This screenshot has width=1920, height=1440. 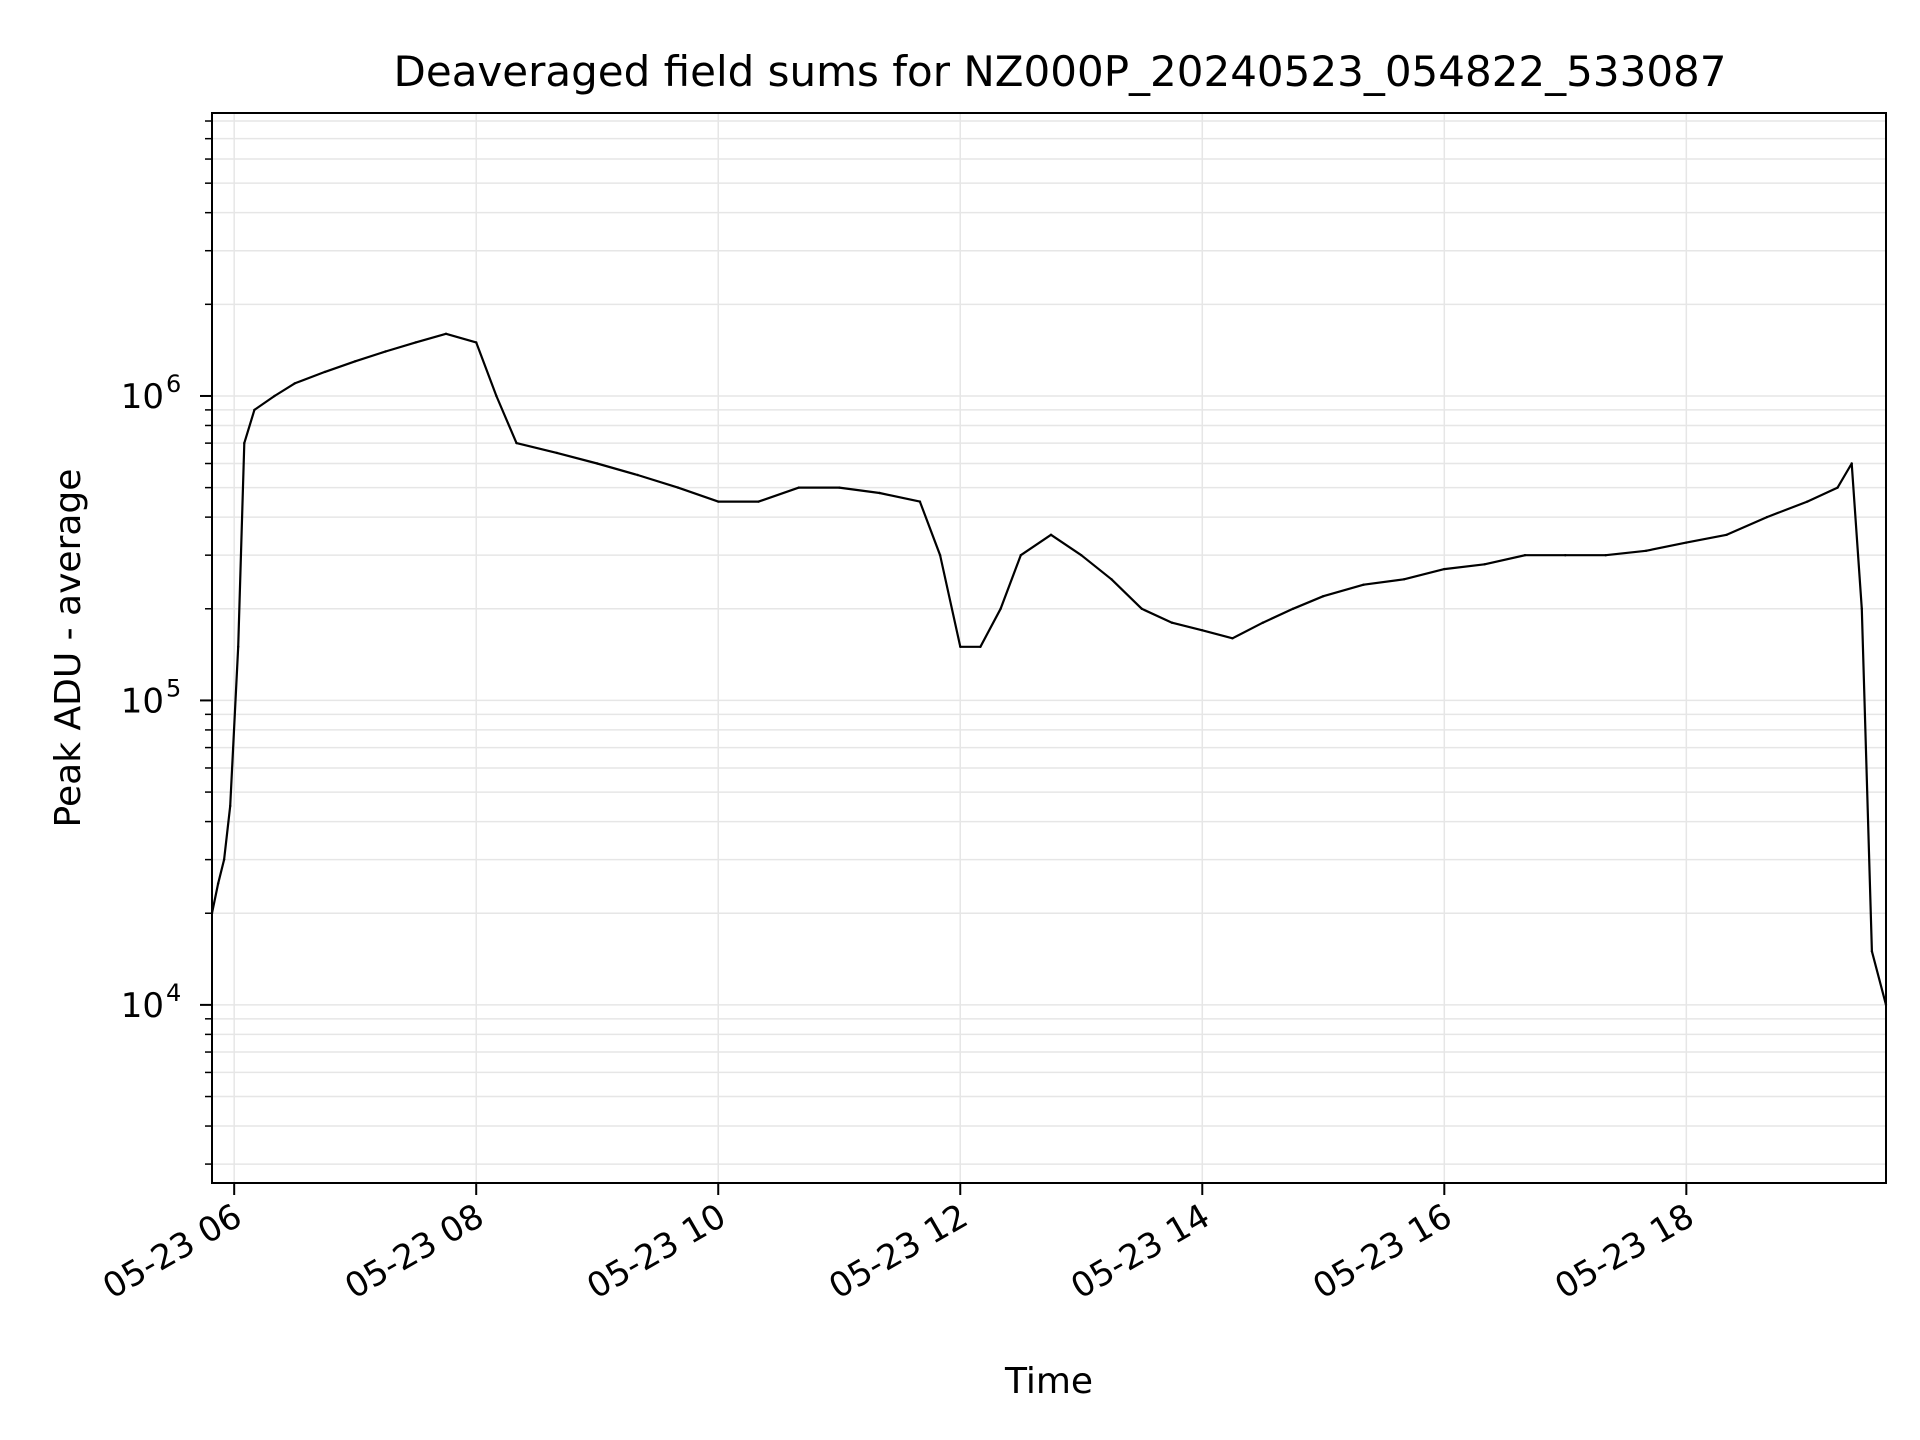 What do you see at coordinates (173, 688) in the screenshot?
I see `y-tick-exponent: 5` at bounding box center [173, 688].